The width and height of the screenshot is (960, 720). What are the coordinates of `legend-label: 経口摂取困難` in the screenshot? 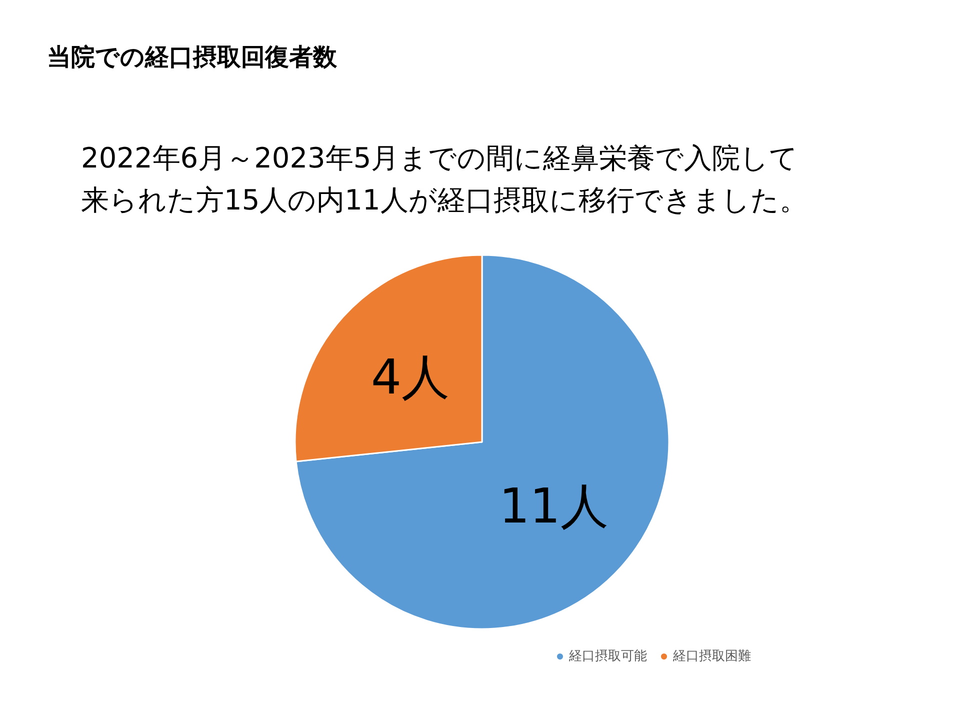 It's located at (711, 656).